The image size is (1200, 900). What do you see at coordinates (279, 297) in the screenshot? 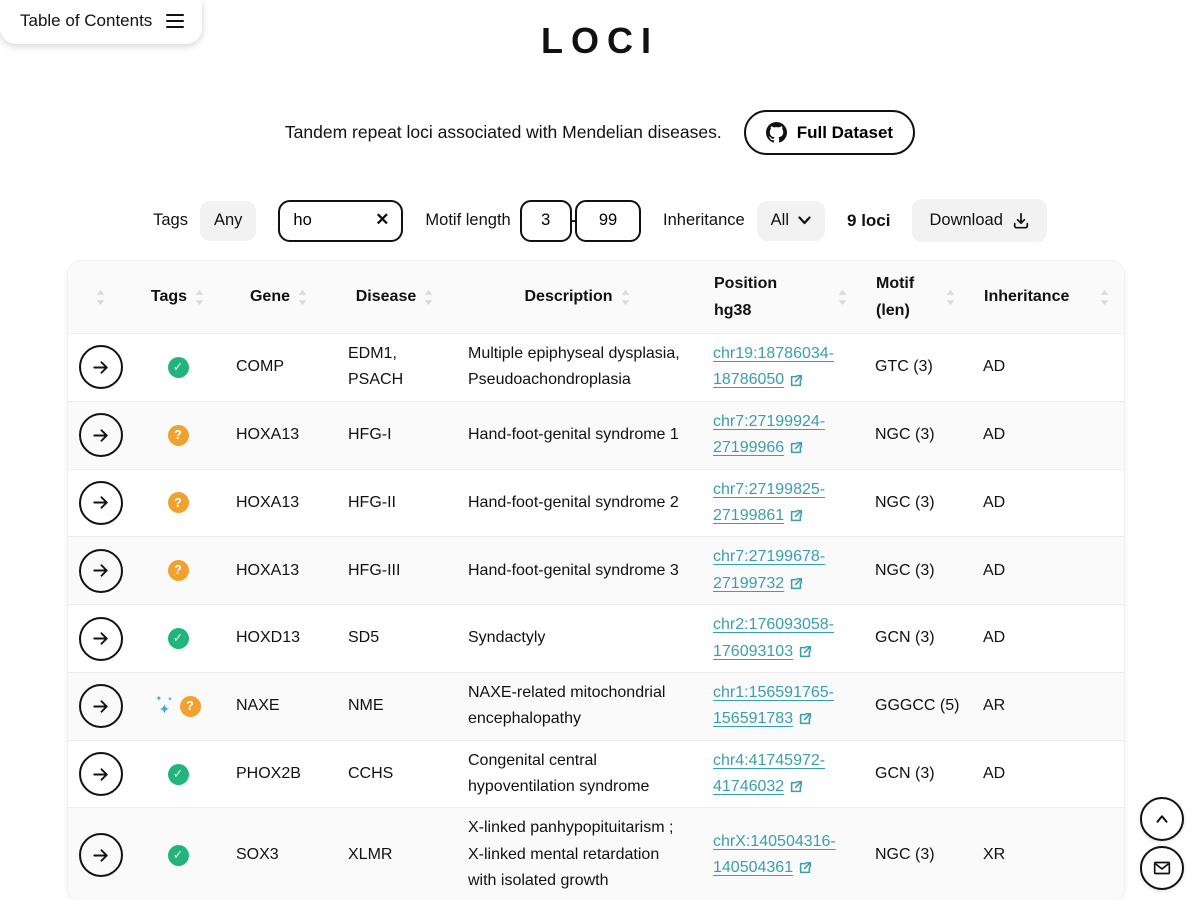
I see `header-gene: Gene` at bounding box center [279, 297].